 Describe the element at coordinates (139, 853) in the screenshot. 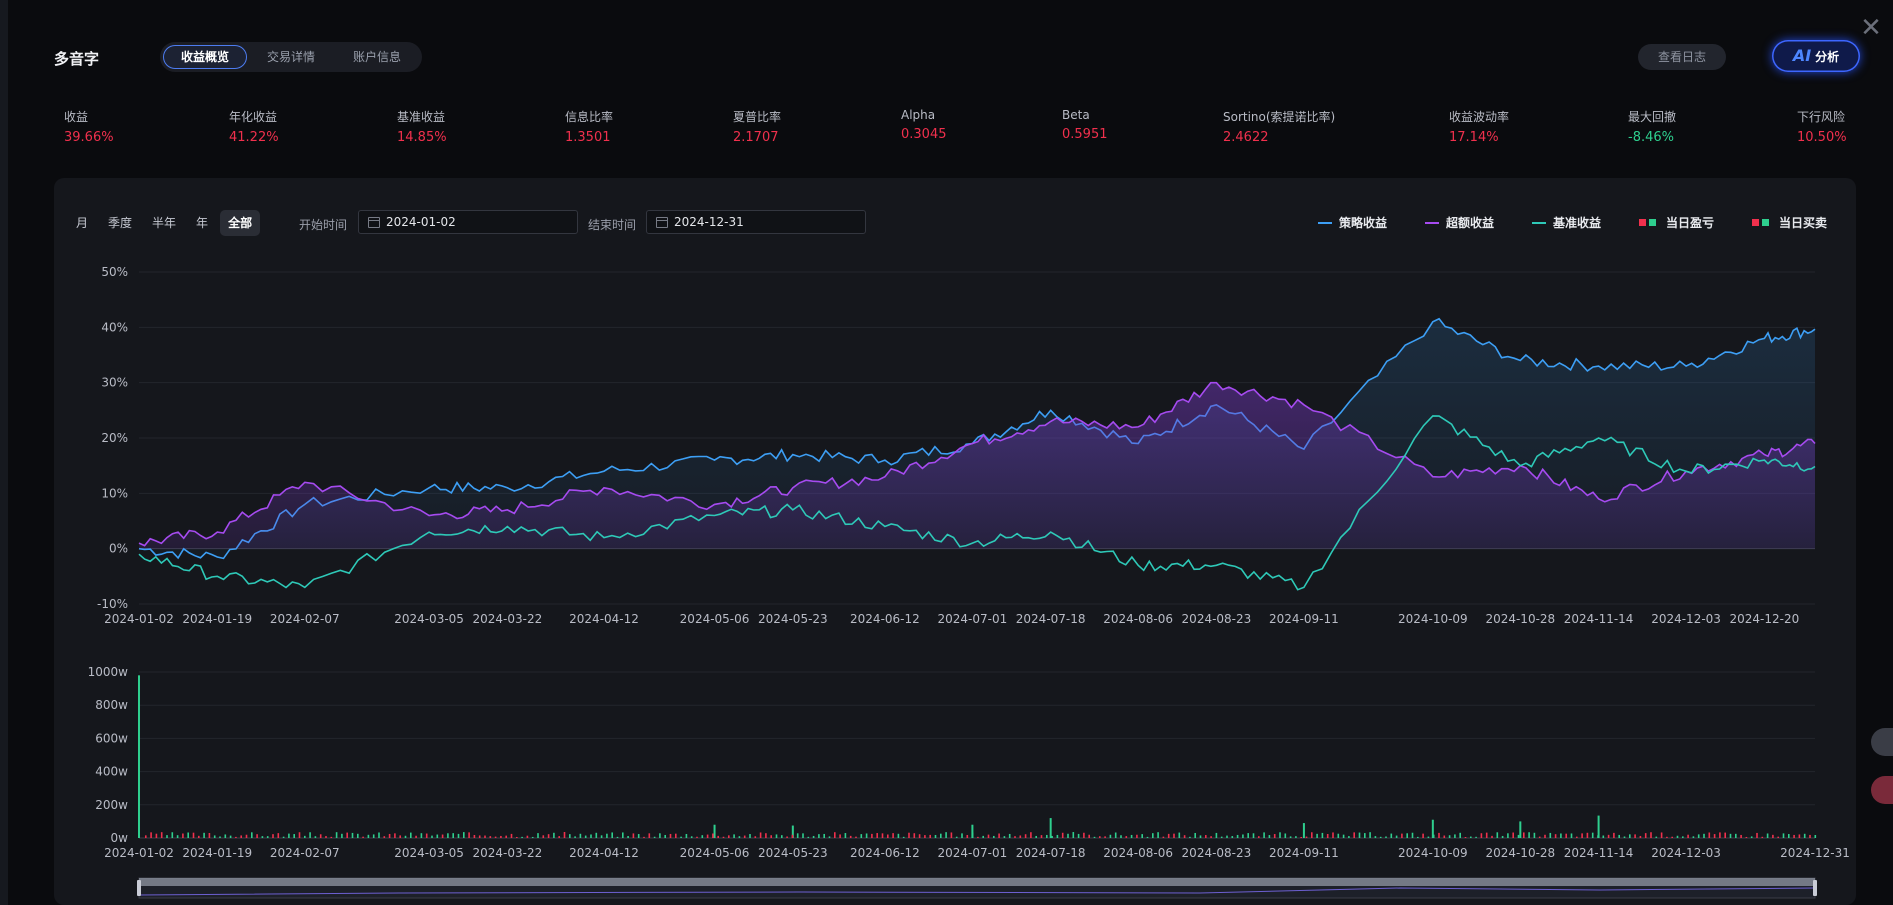

I see `x-tick-label: 2024-01-02` at that location.